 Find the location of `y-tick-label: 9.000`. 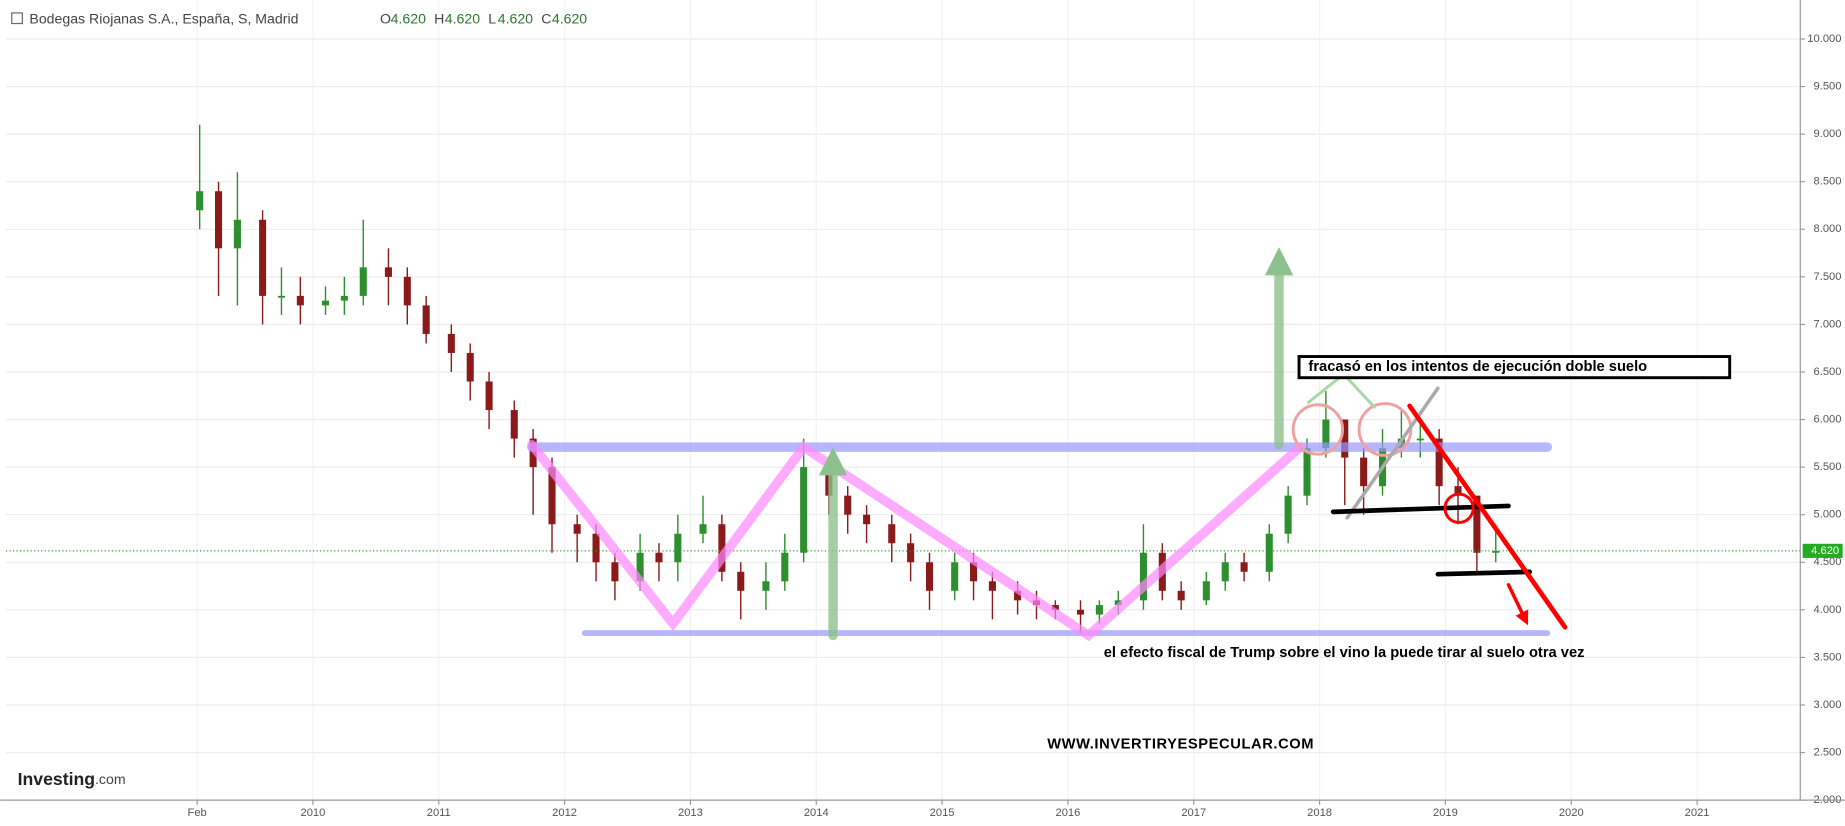

y-tick-label: 9.000 is located at coordinates (1828, 134).